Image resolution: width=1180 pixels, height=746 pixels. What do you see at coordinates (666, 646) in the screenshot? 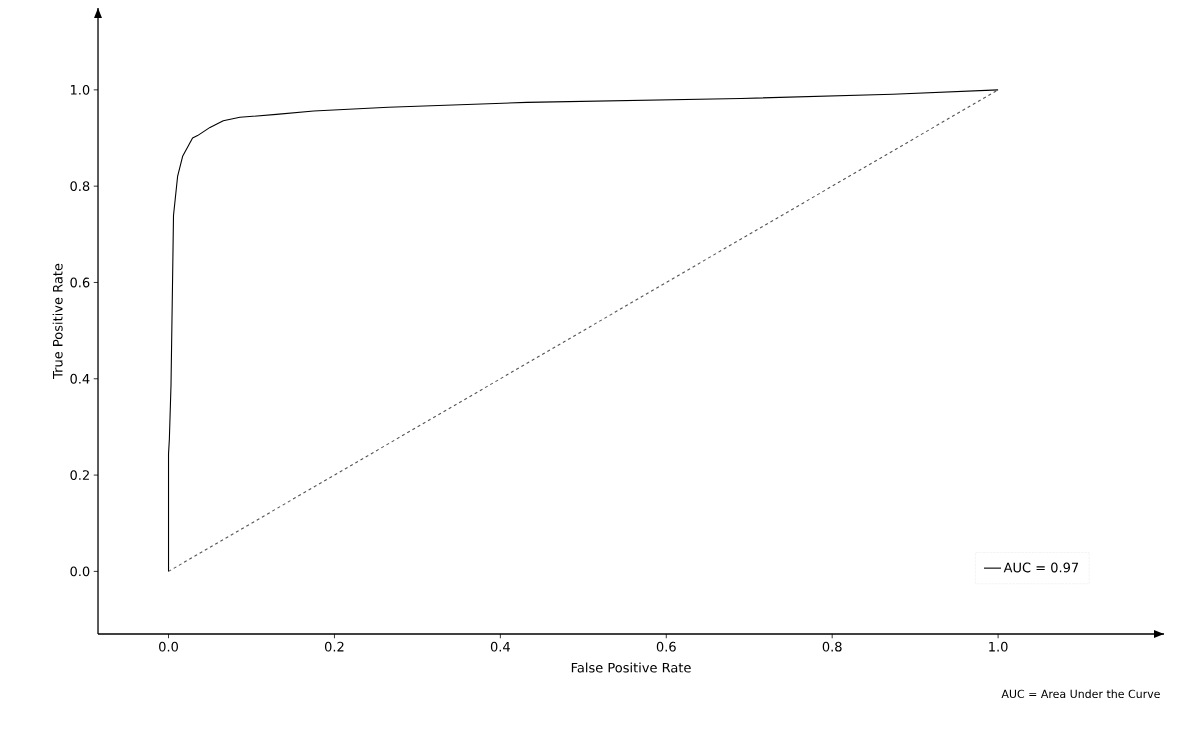
I see `x-tick-label: 0.6` at bounding box center [666, 646].